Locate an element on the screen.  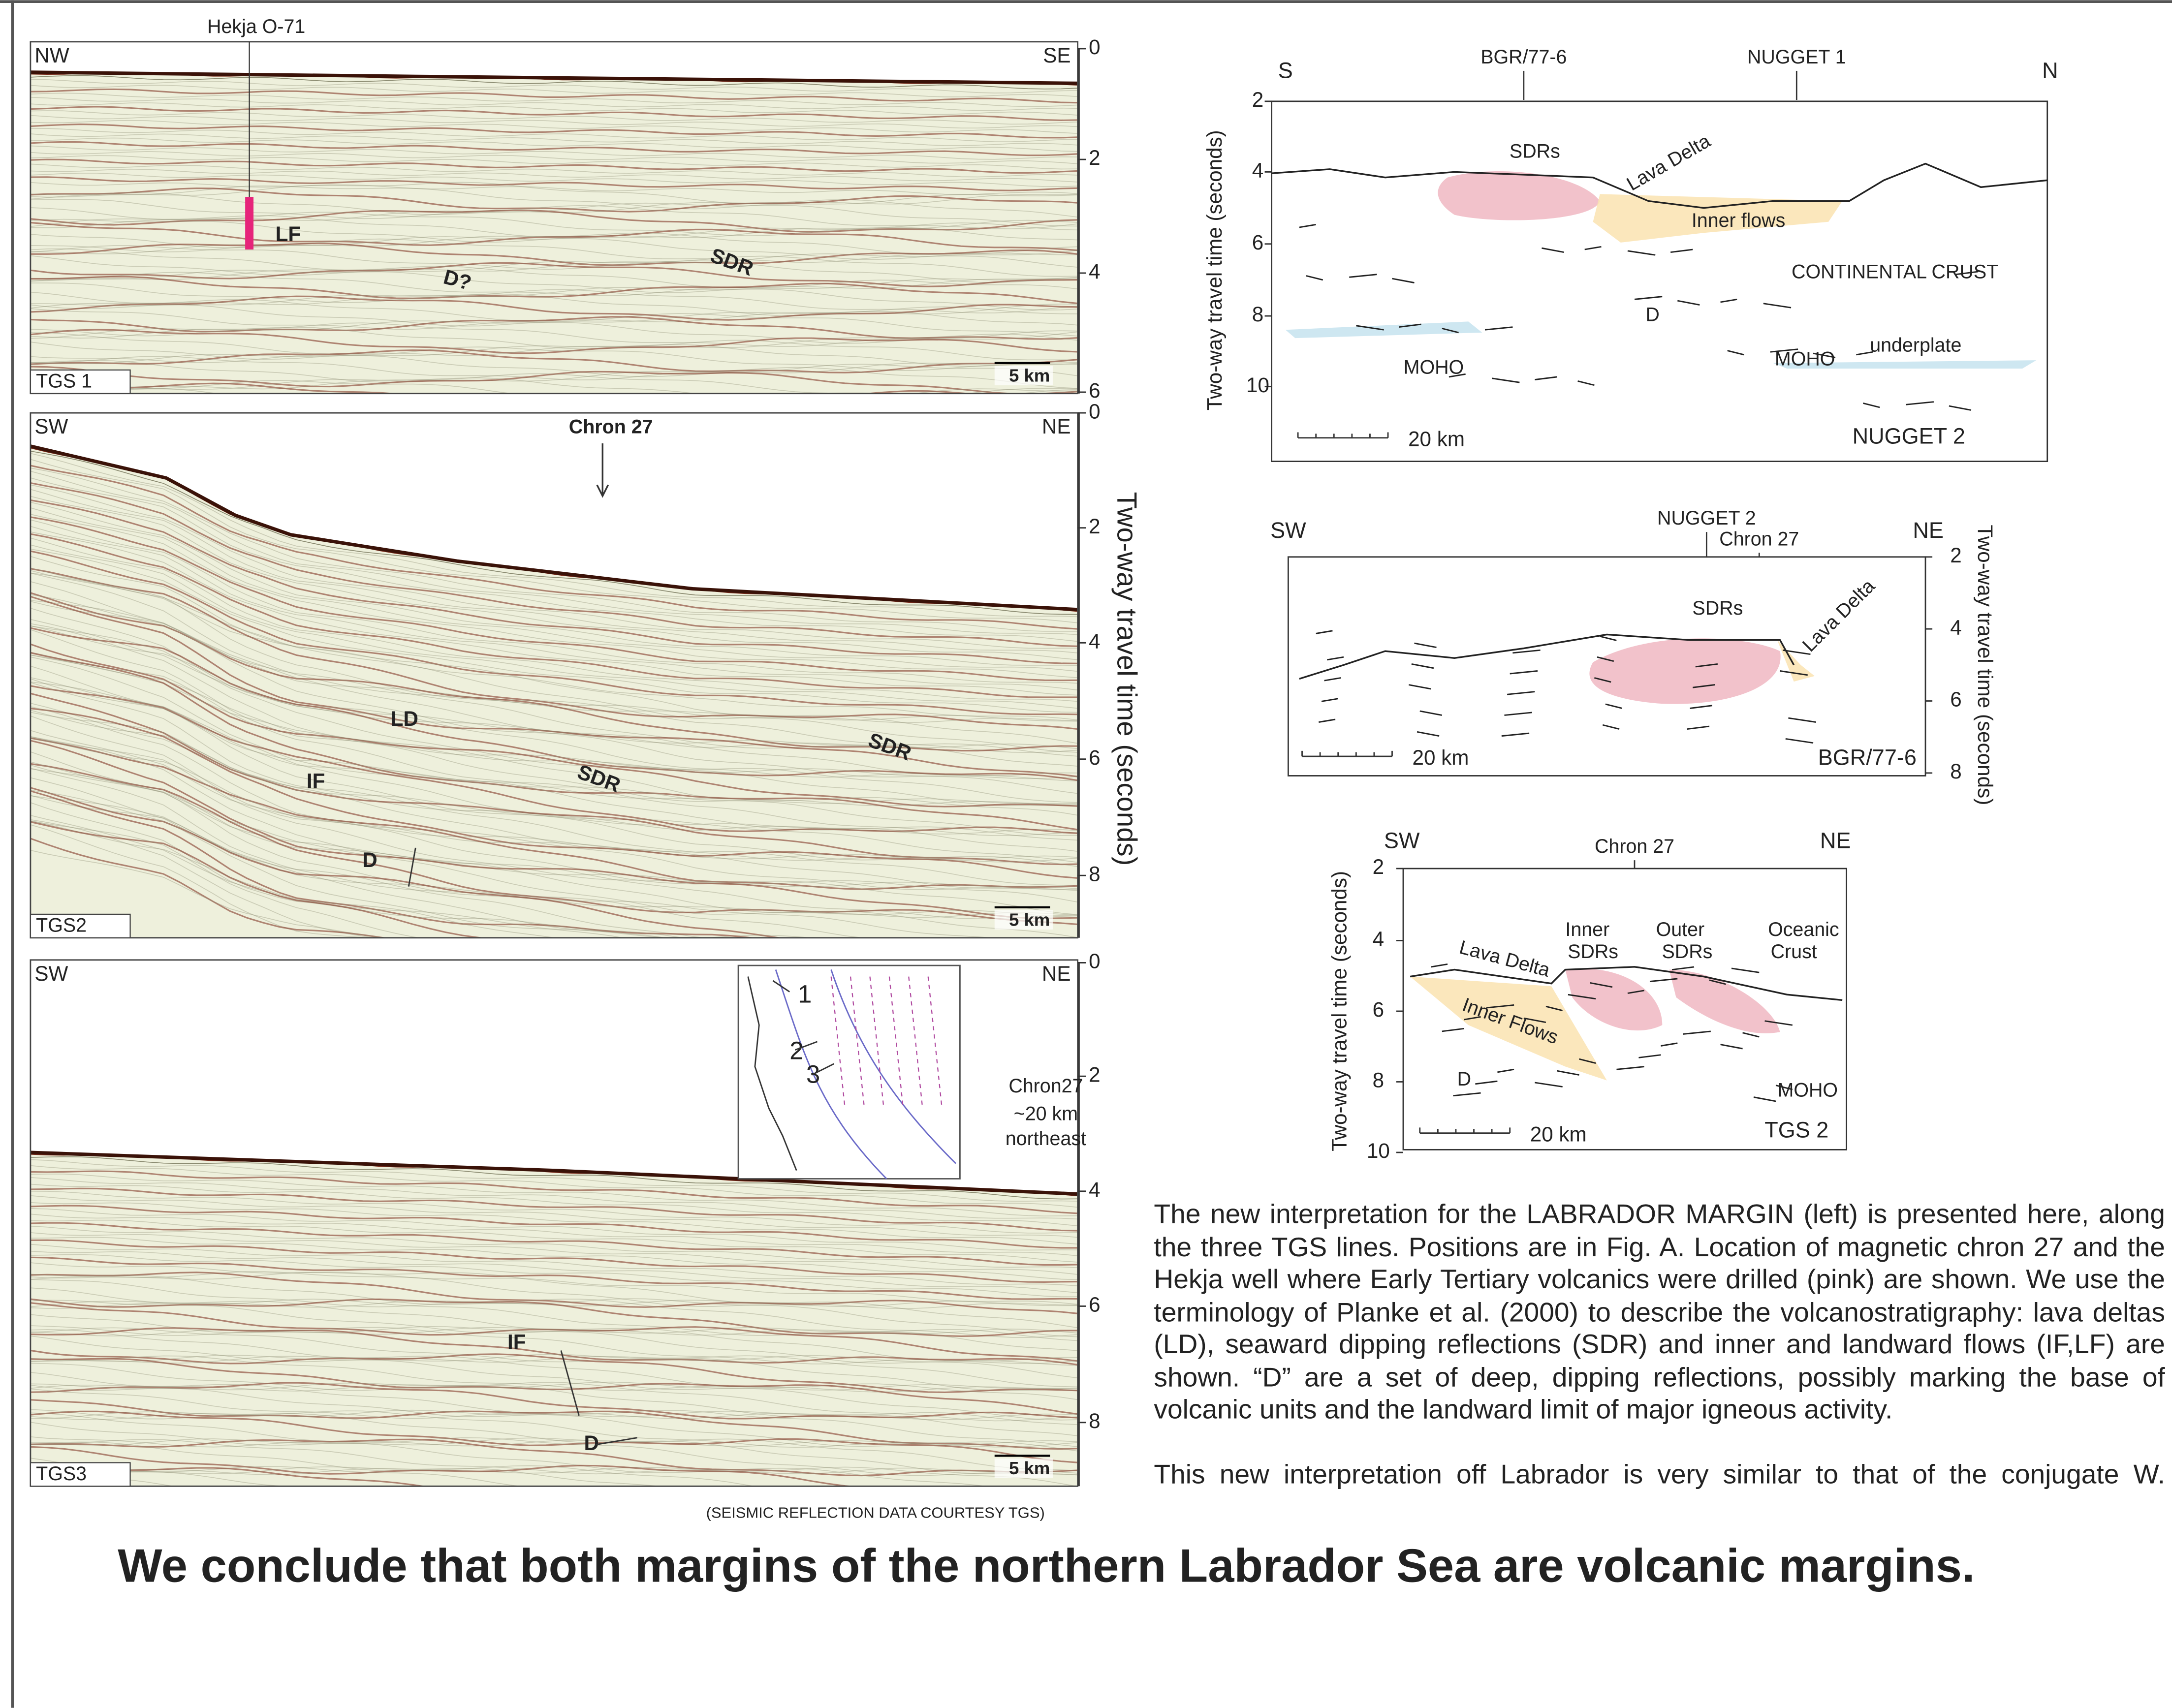
tick-label: 8 is located at coordinates (1955, 771).